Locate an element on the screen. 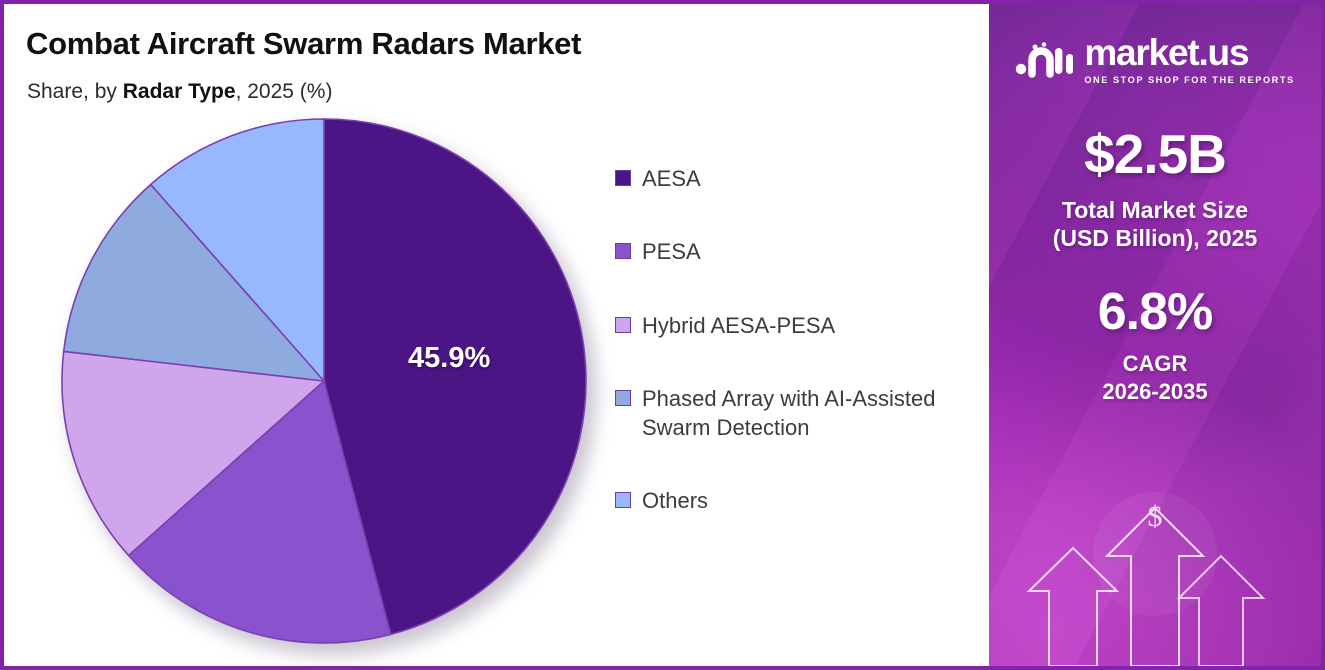  growth-arrows-illustration: $ is located at coordinates (1155, 571).